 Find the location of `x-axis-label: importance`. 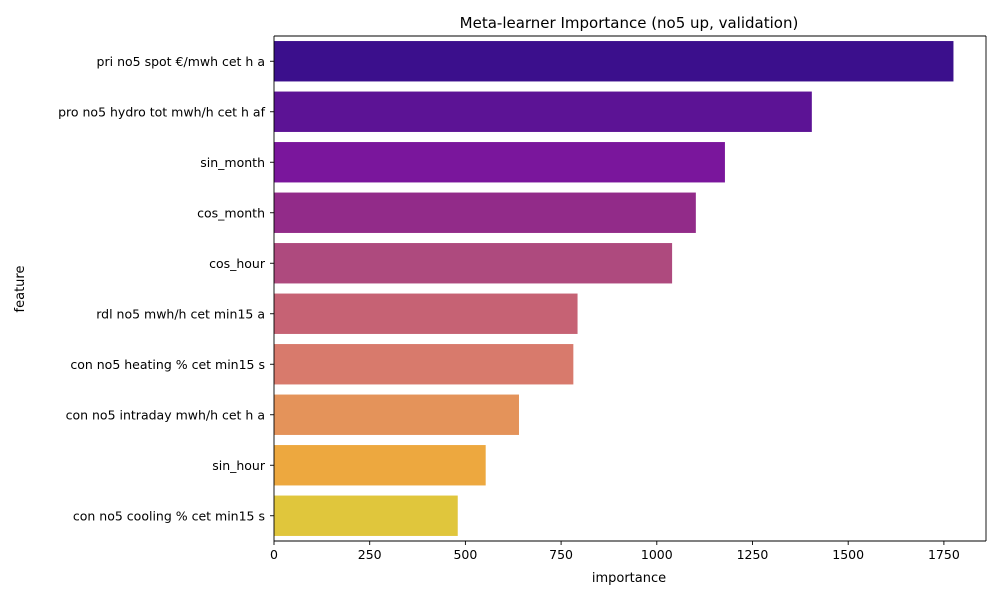

x-axis-label: importance is located at coordinates (629, 578).